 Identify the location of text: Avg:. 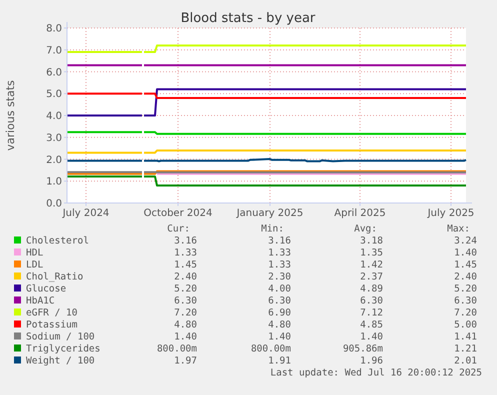
(365, 228).